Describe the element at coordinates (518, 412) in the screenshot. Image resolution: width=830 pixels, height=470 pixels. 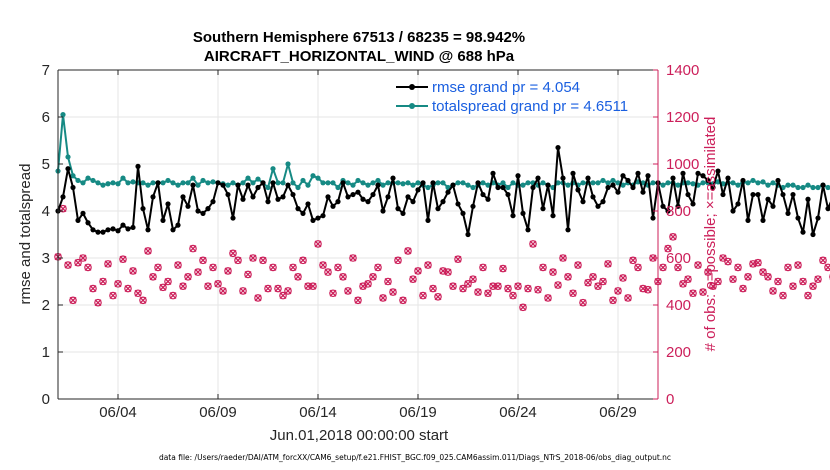
I see `x-tick-label: 06/24` at that location.